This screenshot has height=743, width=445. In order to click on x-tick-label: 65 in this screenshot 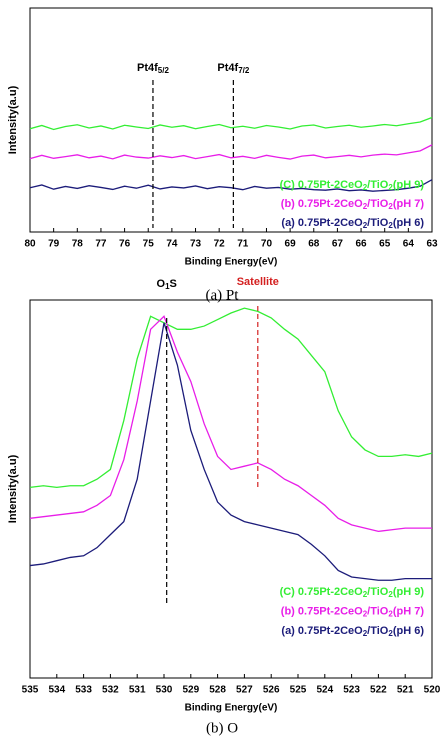, I will do `click(385, 244)`.